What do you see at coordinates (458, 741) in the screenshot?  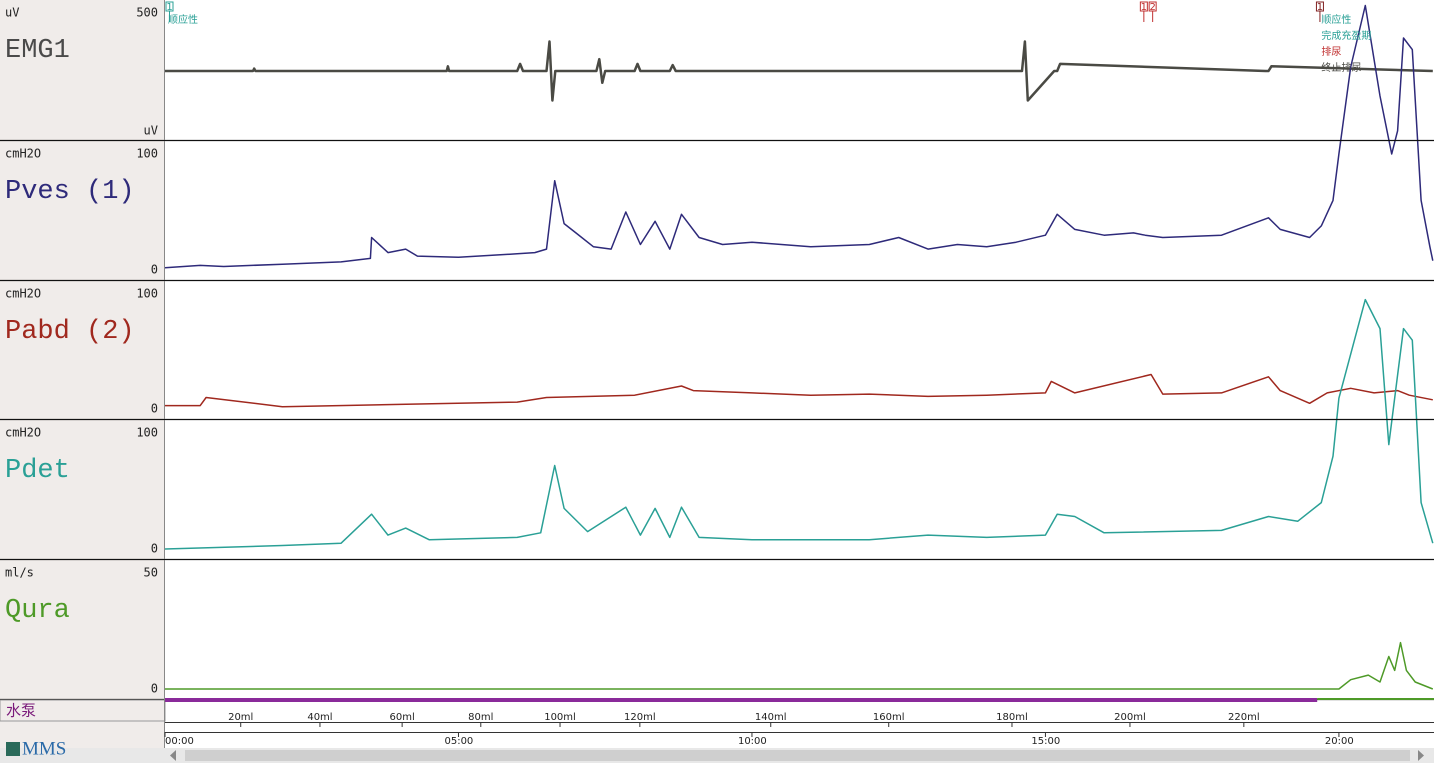 I see `time-tick-label: 05:00` at bounding box center [458, 741].